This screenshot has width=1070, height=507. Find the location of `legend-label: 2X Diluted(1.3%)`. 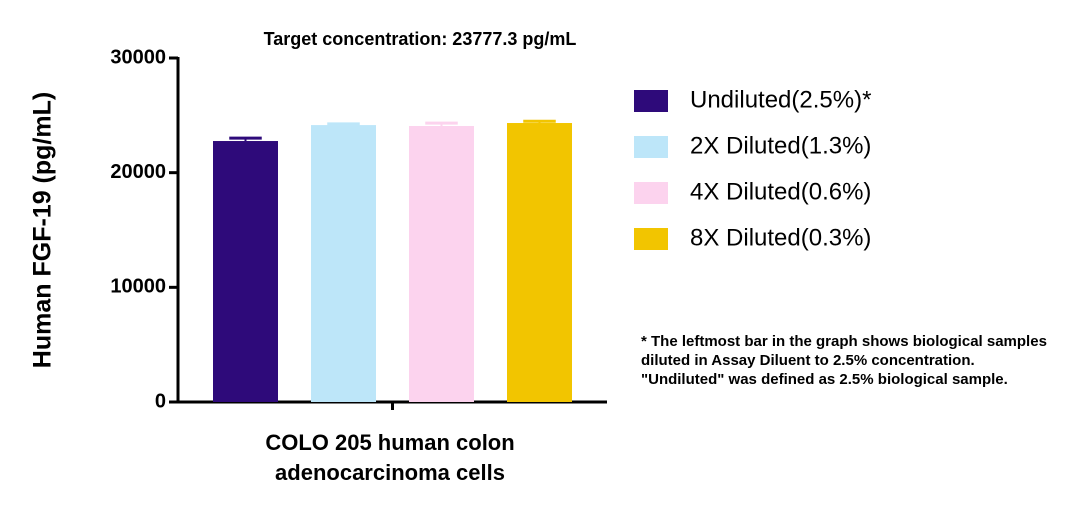

legend-label: 2X Diluted(1.3%) is located at coordinates (780, 145).